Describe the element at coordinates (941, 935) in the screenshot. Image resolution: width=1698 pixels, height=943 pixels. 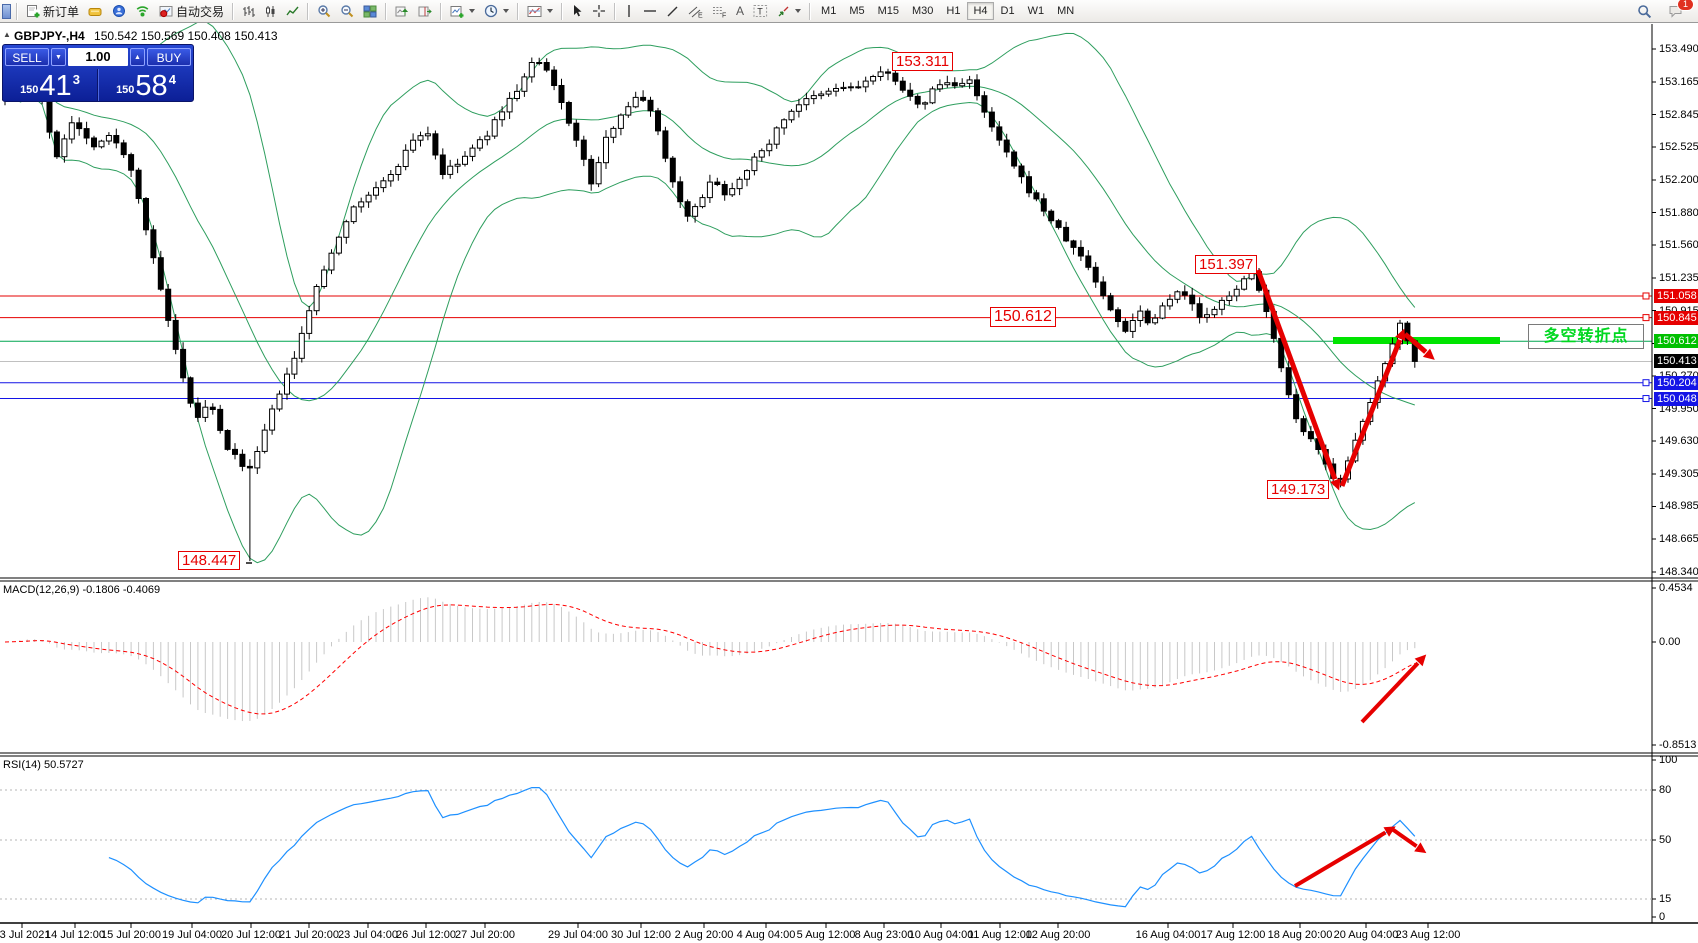
I see `date-axis-label: 10 Aug 04:00` at that location.